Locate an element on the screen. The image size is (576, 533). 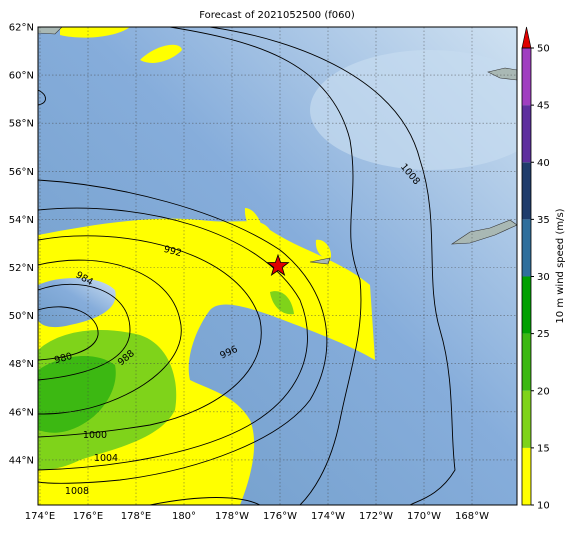
lat-label: 60°N is located at coordinates (21, 76).